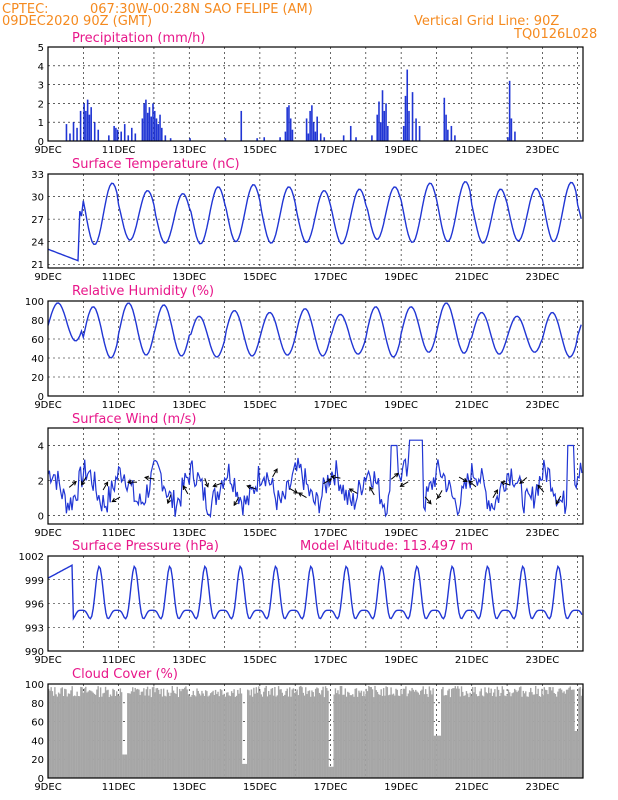 Image resolution: width=618 pixels, height=800 pixels. Describe the element at coordinates (472, 660) in the screenshot. I see `x-tick-label: 21DEC` at that location.